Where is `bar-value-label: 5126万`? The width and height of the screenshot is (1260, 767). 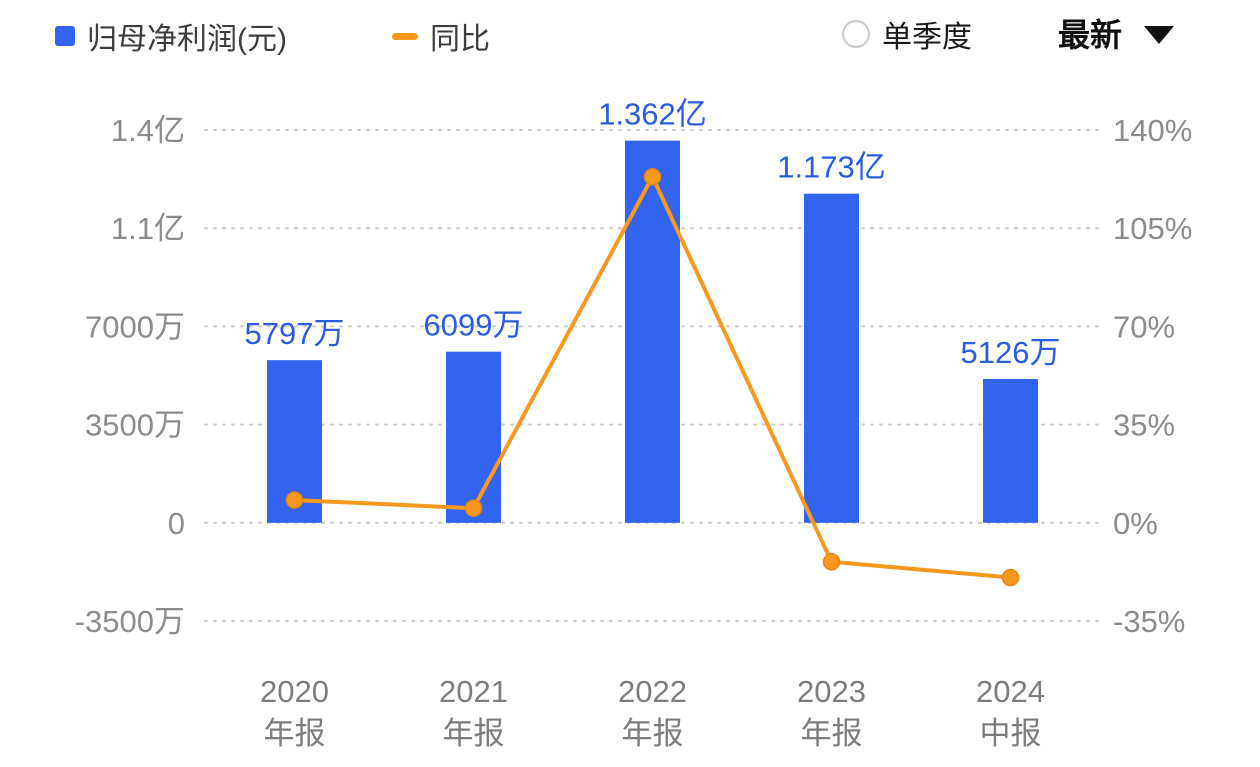 bar-value-label: 5126万 is located at coordinates (1011, 352).